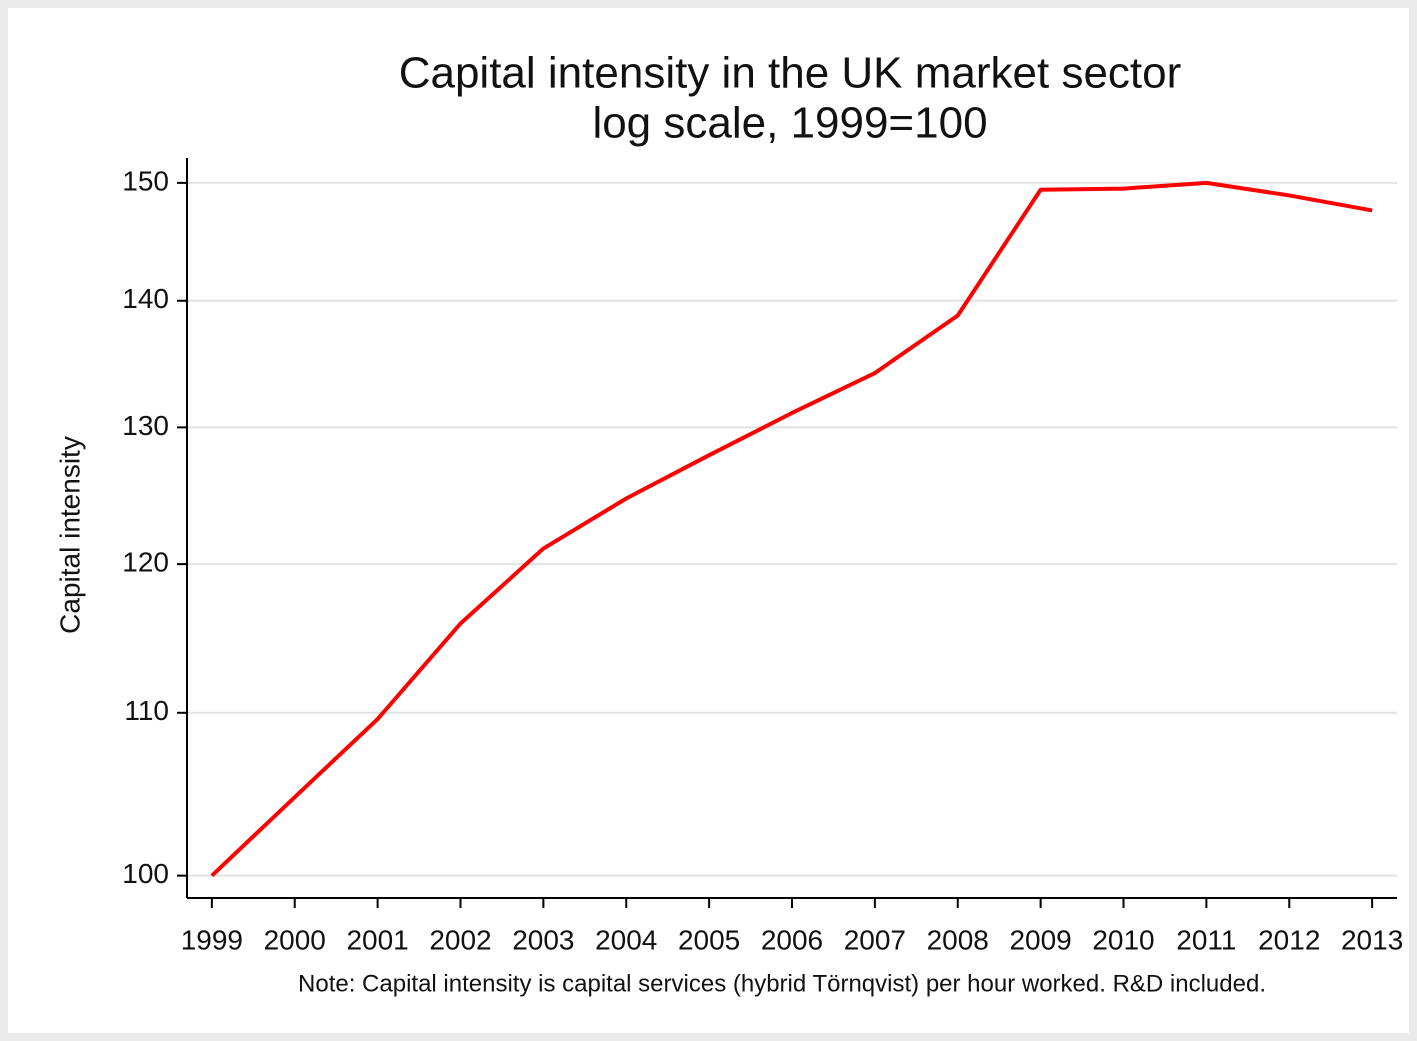  What do you see at coordinates (377, 939) in the screenshot?
I see `x-tick-label: 2001` at bounding box center [377, 939].